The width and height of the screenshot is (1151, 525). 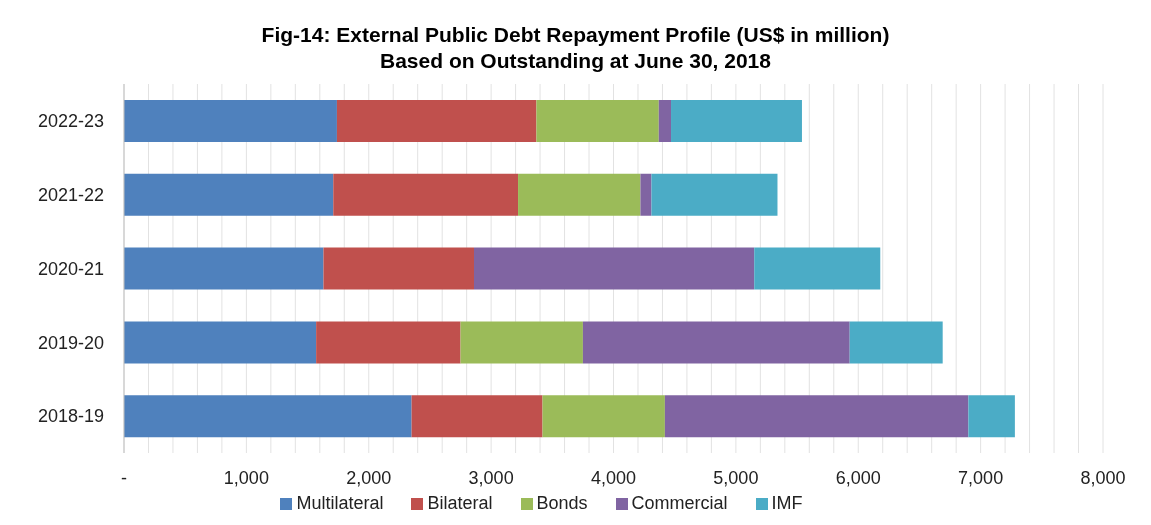 What do you see at coordinates (460, 503) in the screenshot?
I see `legend-label: Bilateral` at bounding box center [460, 503].